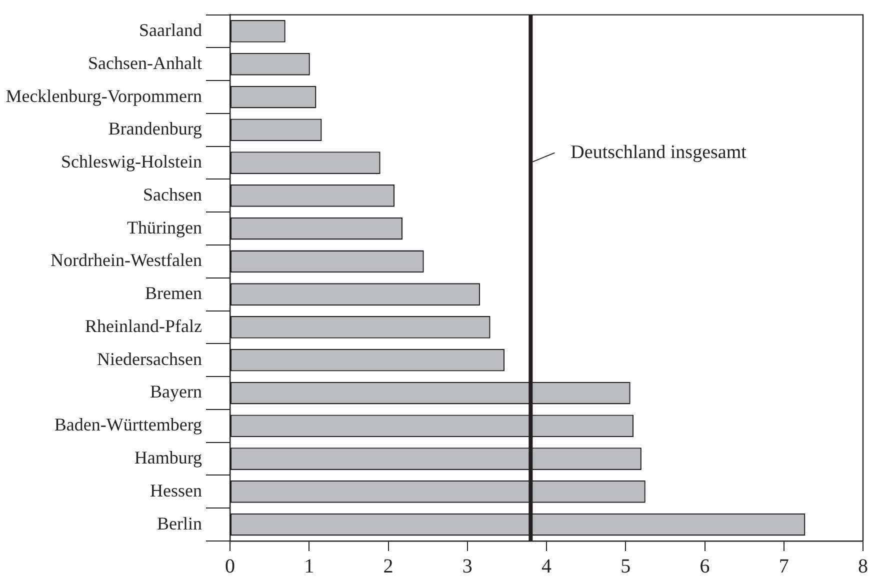 The image size is (872, 583). What do you see at coordinates (179, 523) in the screenshot?
I see `y-tick-label: Berlin` at bounding box center [179, 523].